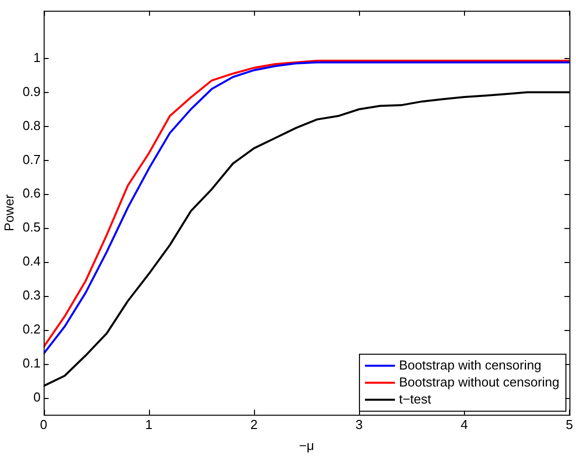 The image size is (576, 456). I want to click on x-tick-label: 5, so click(569, 424).